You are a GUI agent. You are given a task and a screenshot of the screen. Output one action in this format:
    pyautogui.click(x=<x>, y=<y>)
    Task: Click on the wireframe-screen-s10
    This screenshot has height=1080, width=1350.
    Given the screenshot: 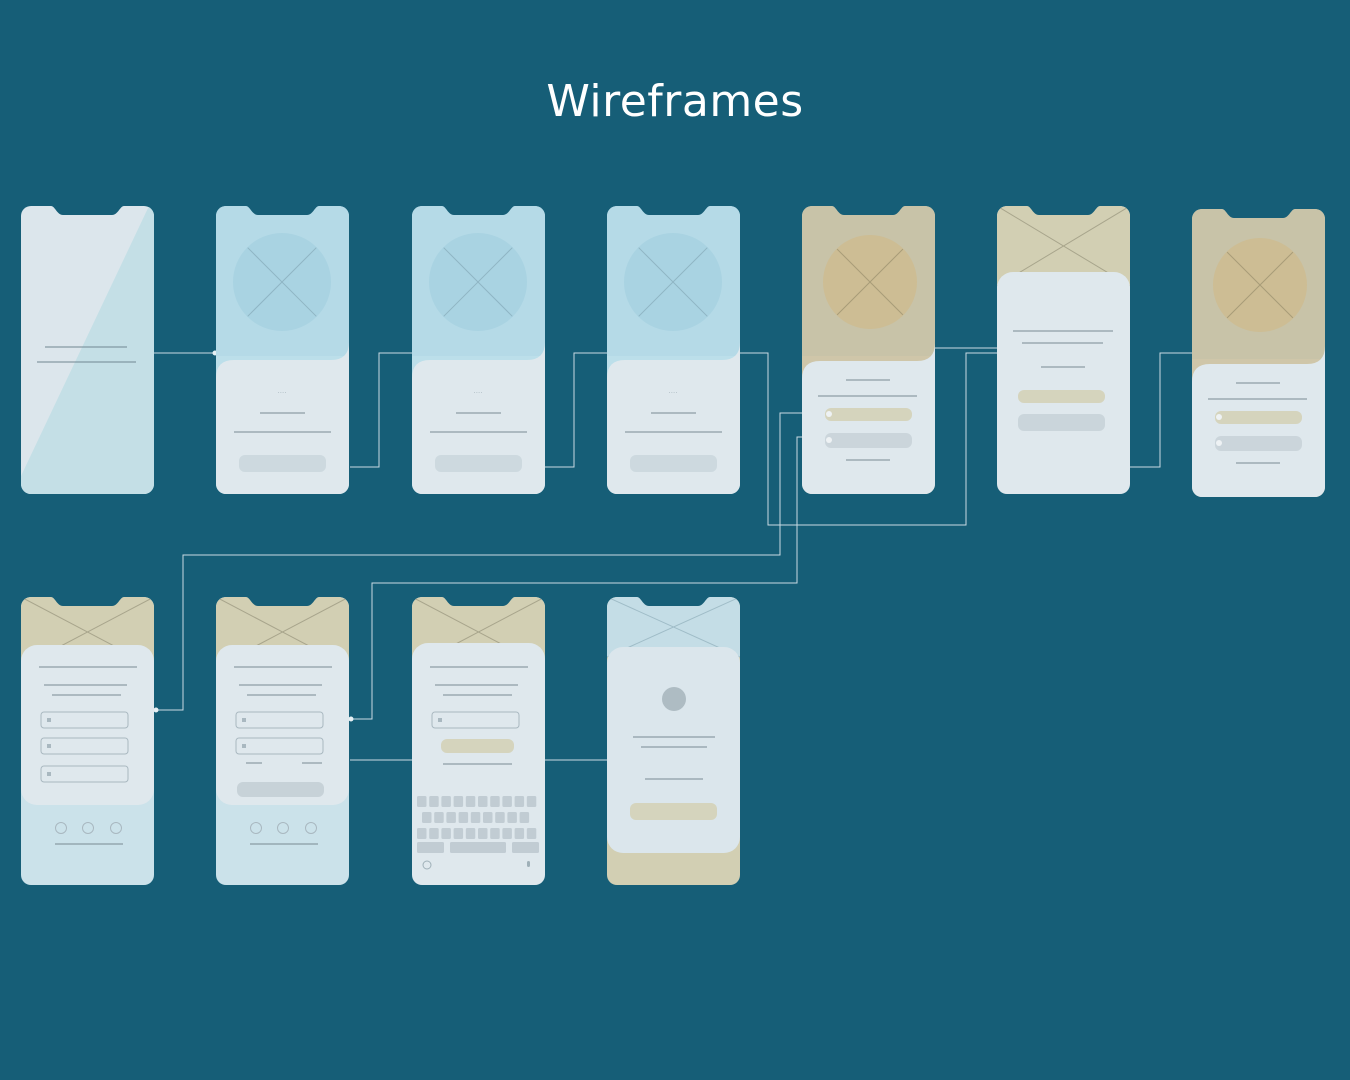 What is the action you would take?
    pyautogui.click(x=478, y=741)
    